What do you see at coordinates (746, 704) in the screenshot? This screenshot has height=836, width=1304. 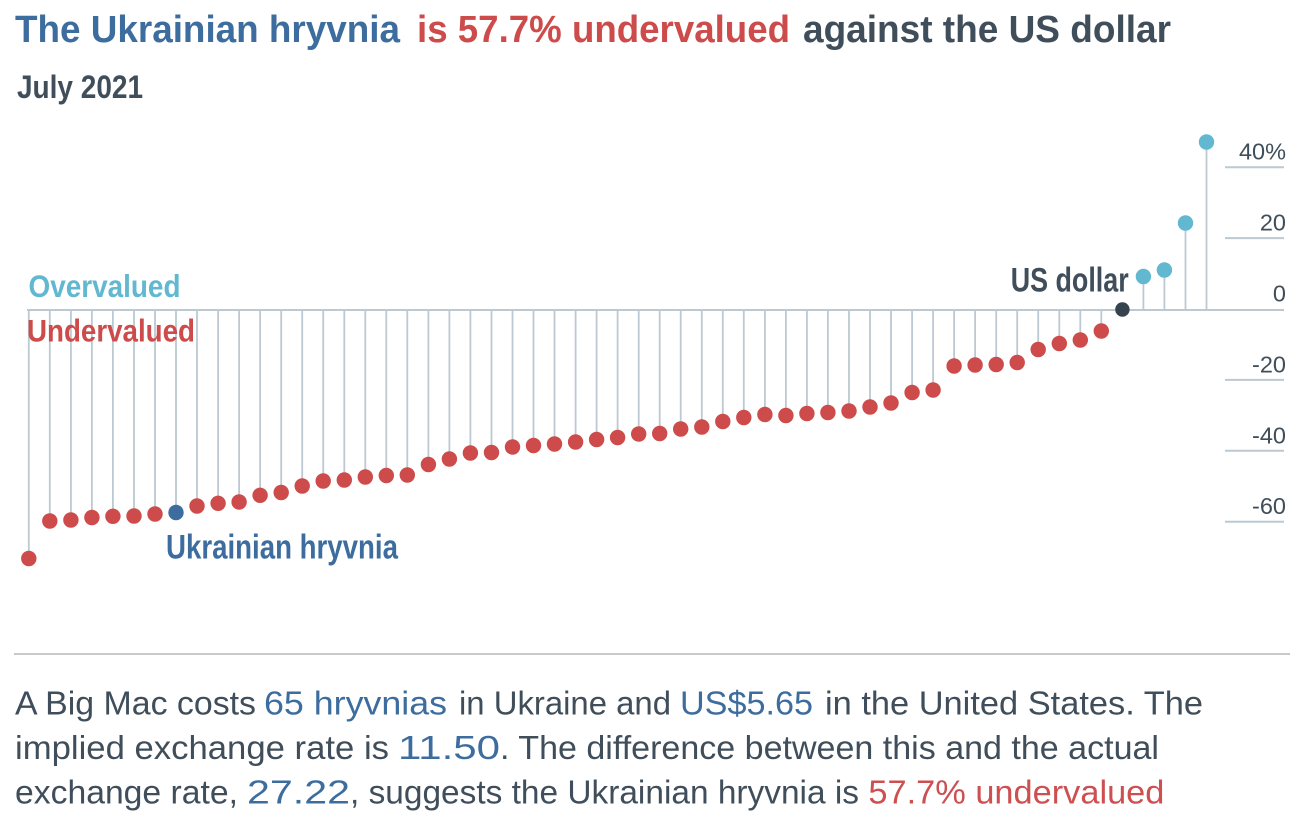 I see `svg-text: US$5.65` at bounding box center [746, 704].